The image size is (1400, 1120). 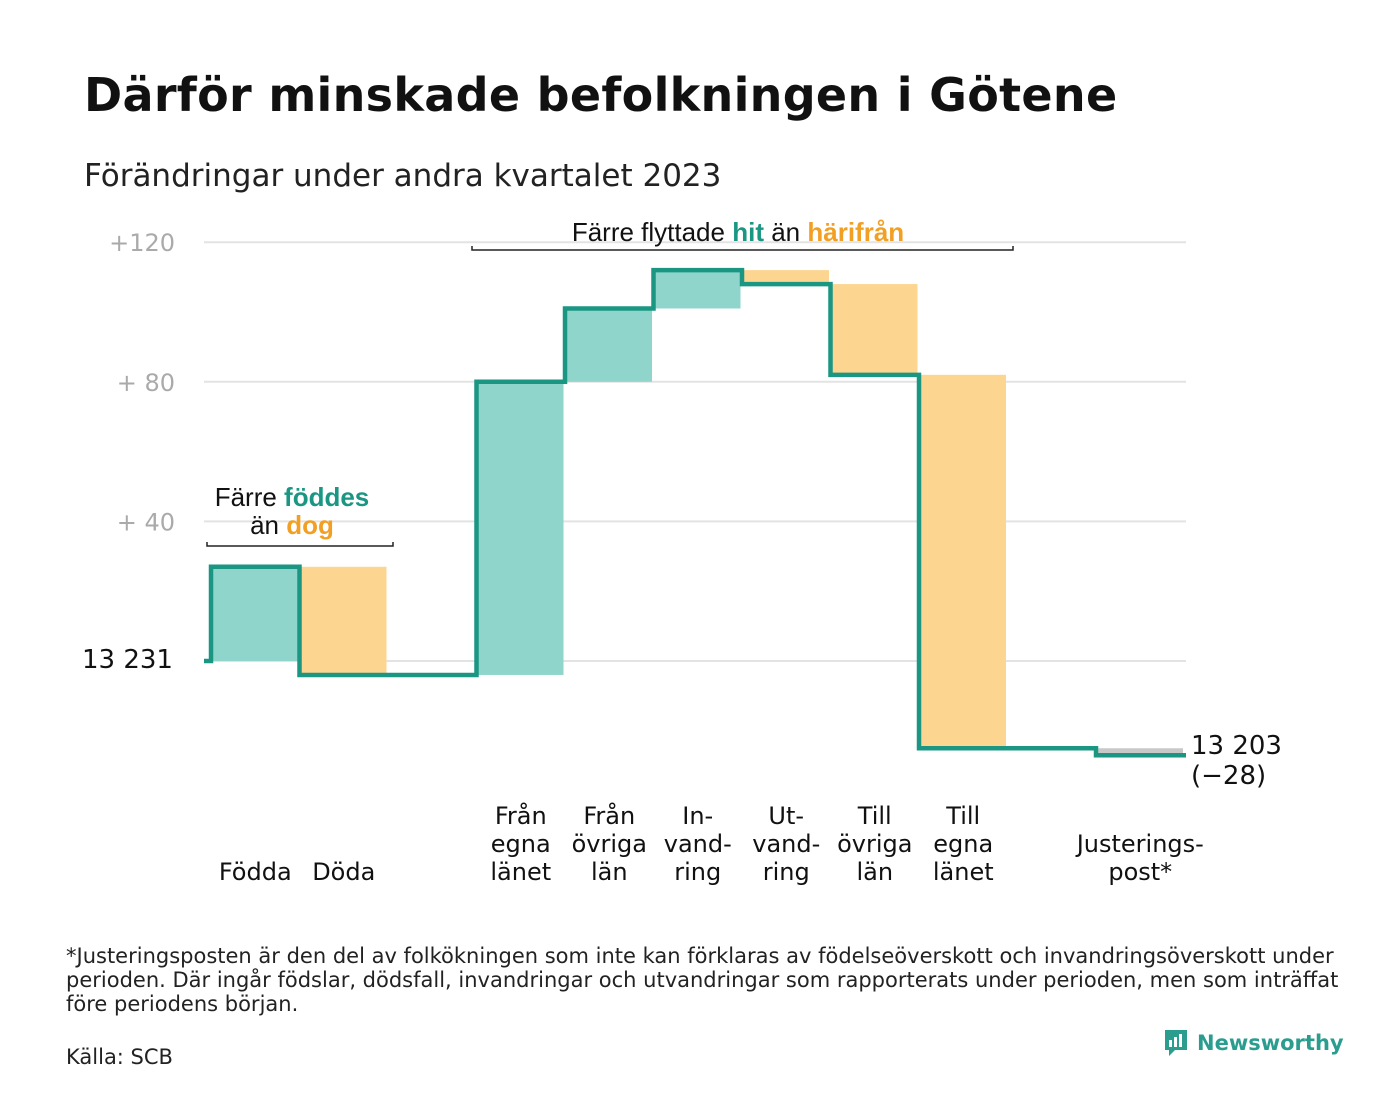 What do you see at coordinates (142, 243) in the screenshot?
I see `y-tick-label: +120` at bounding box center [142, 243].